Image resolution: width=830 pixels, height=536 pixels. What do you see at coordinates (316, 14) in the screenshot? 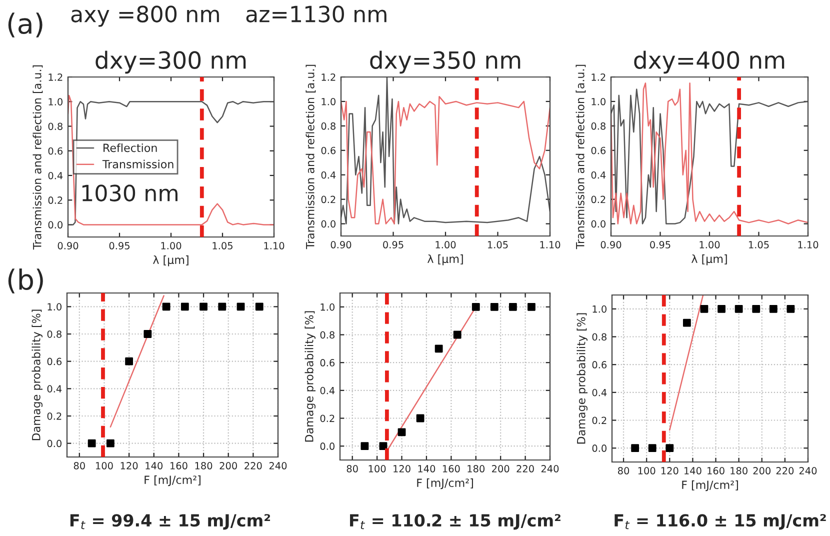
I see `text: az=1130 nm` at bounding box center [316, 14].